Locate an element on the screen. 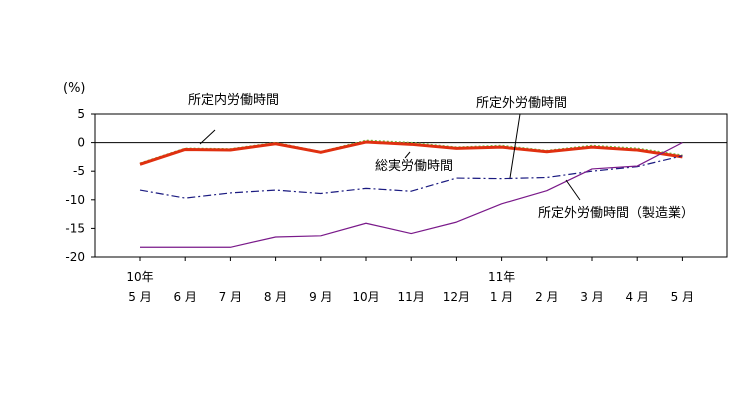  x-tick-label: 11月 is located at coordinates (411, 297).